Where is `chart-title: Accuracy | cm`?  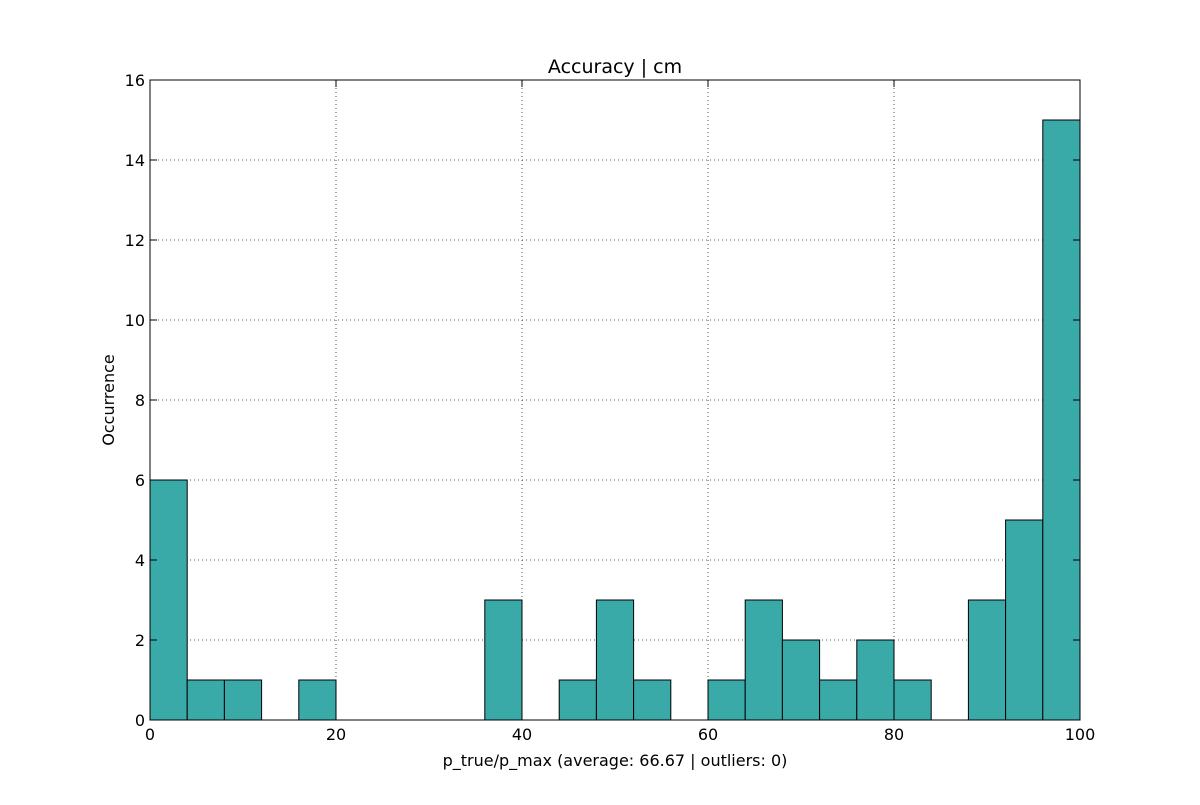 chart-title: Accuracy | cm is located at coordinates (615, 67).